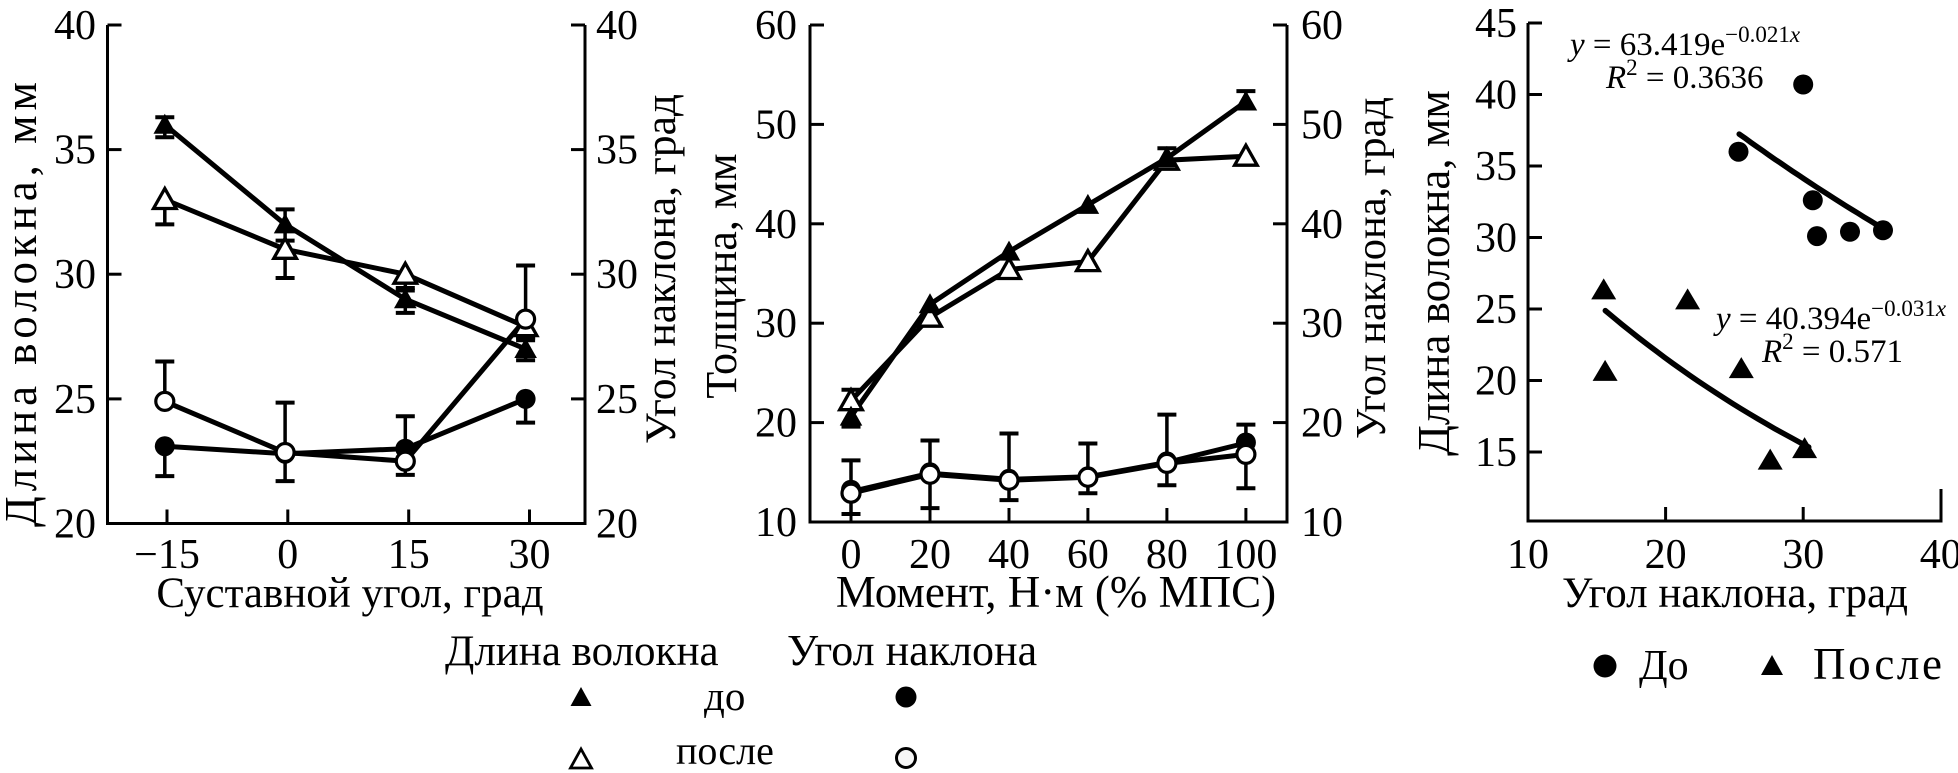 This screenshot has height=773, width=1958. Describe the element at coordinates (1684, 75) in the screenshot. I see `svg-text: R2 = 0.3636` at that location.